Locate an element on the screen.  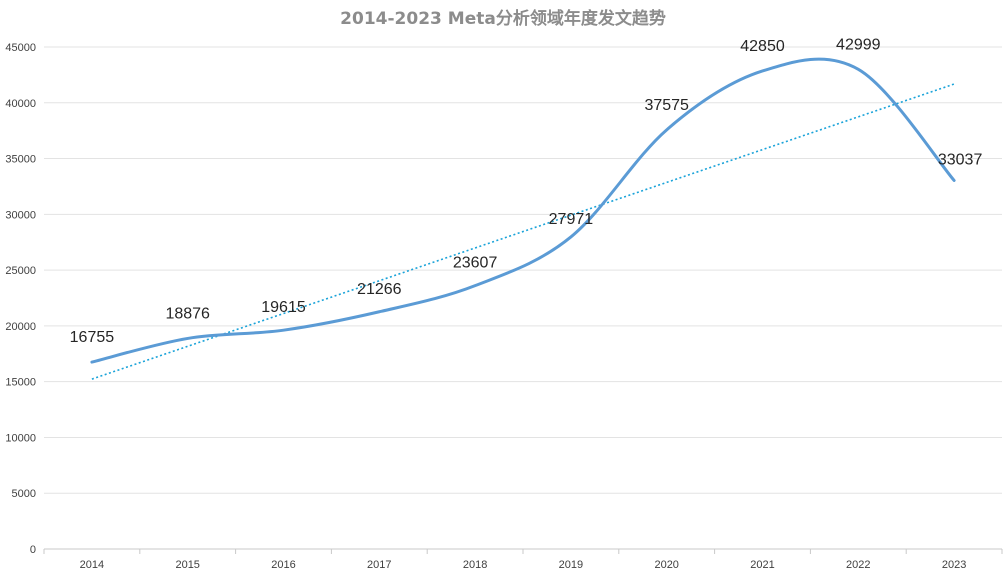
data-label: 33037 is located at coordinates (960, 159).